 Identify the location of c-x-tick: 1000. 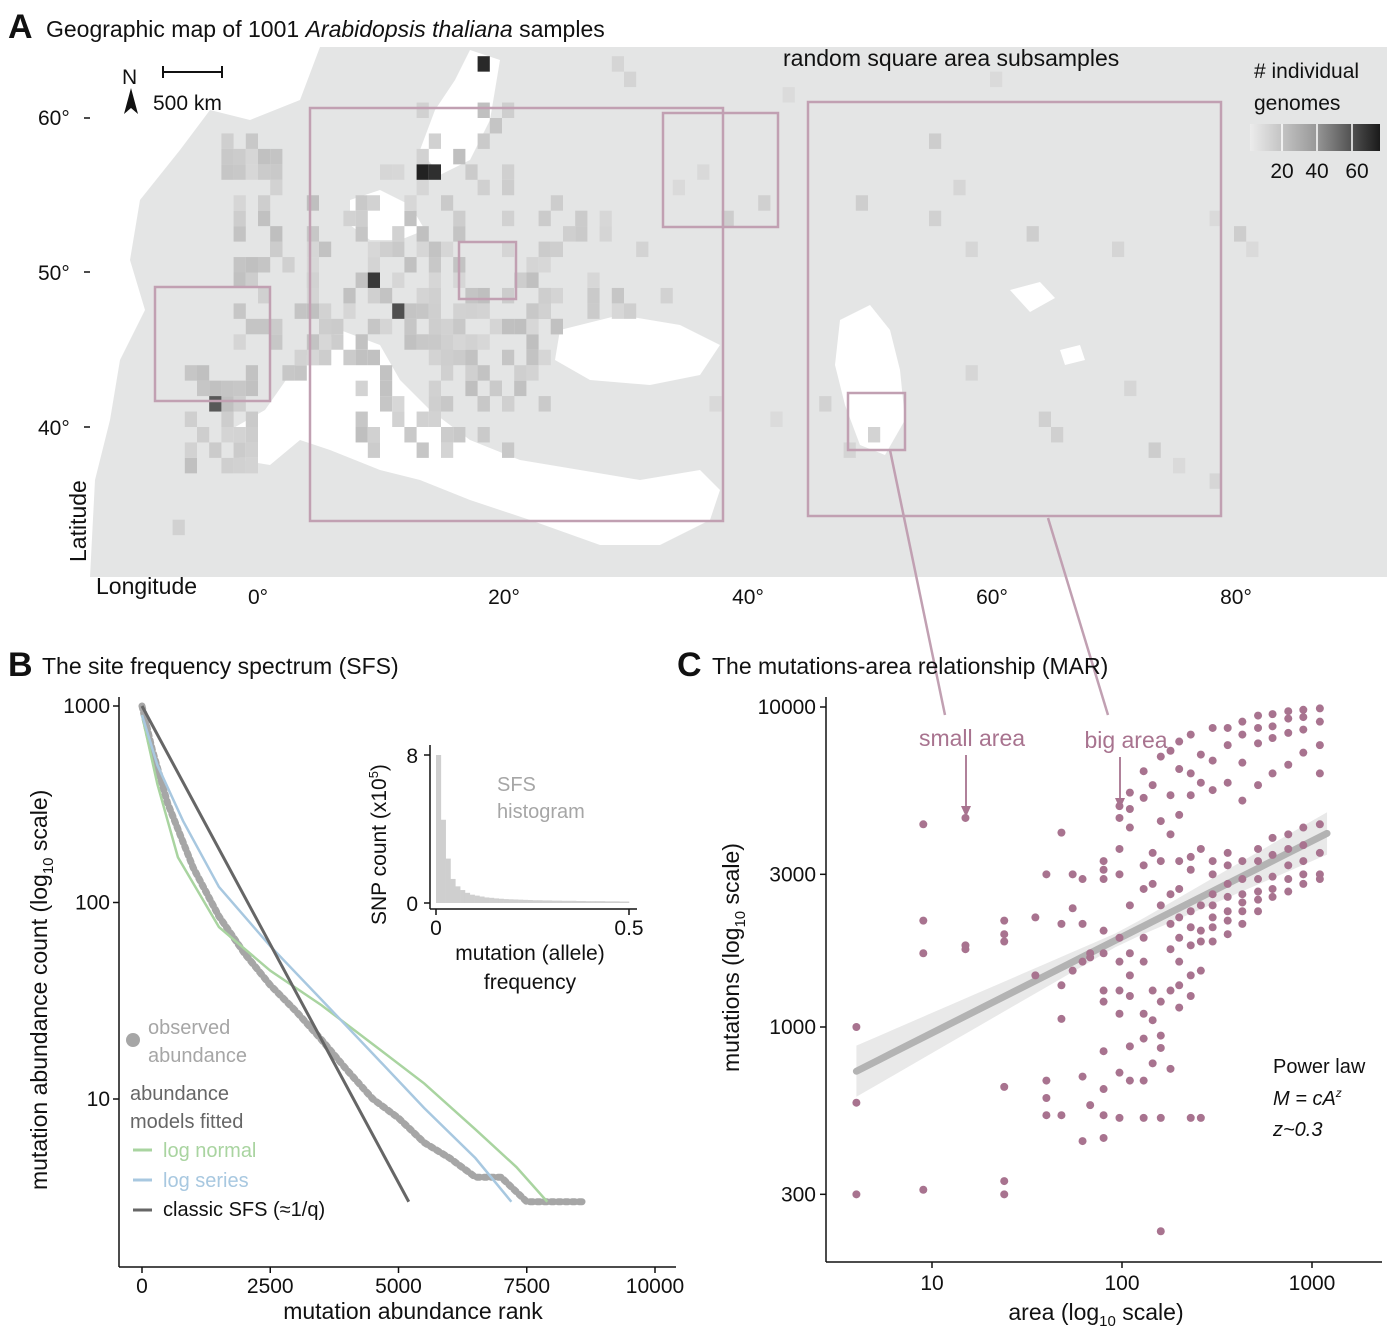
(1312, 1283).